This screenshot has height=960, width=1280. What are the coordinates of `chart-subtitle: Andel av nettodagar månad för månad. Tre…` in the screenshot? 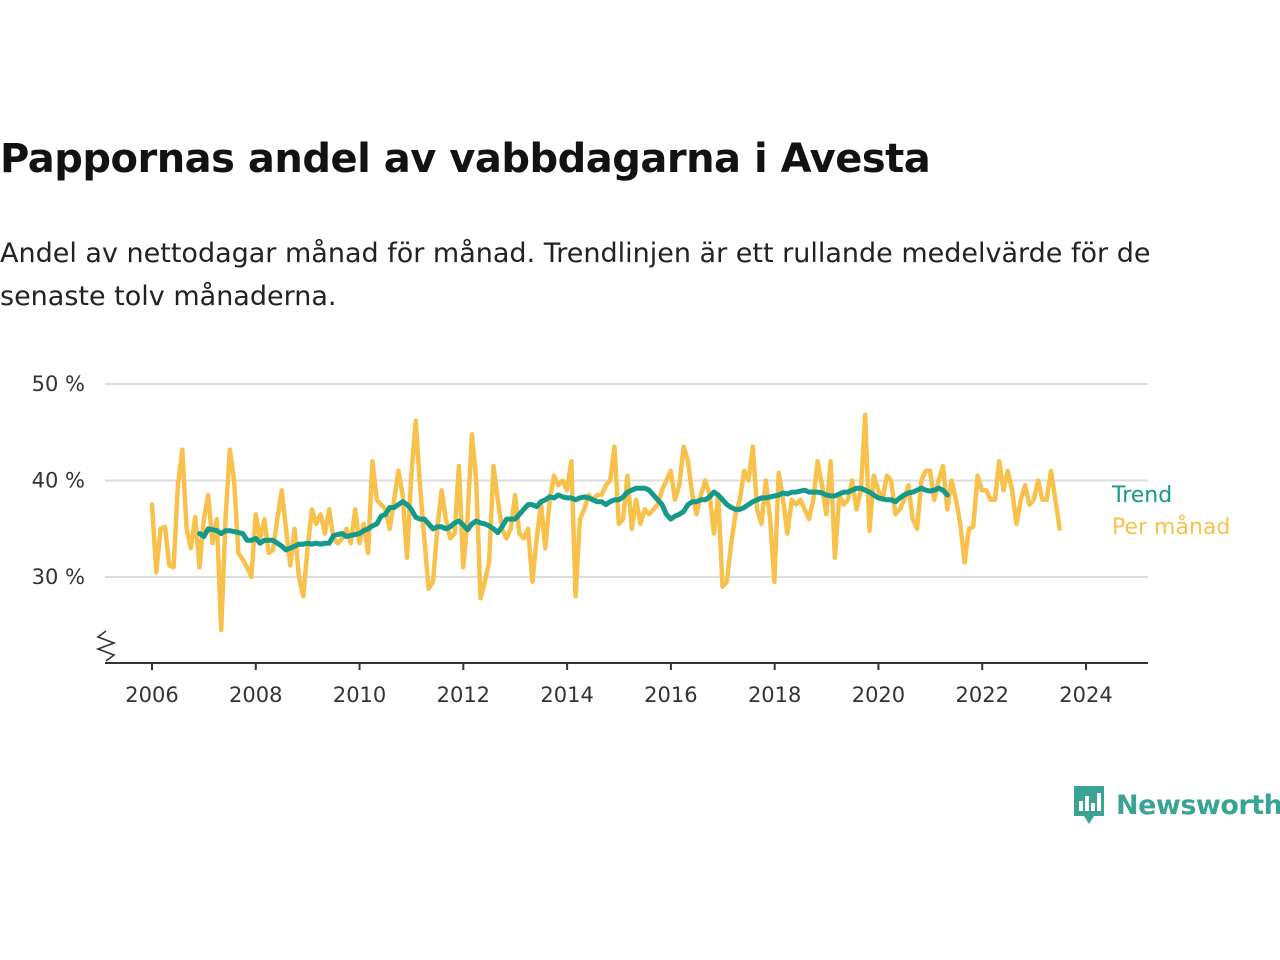 It's located at (575, 275).